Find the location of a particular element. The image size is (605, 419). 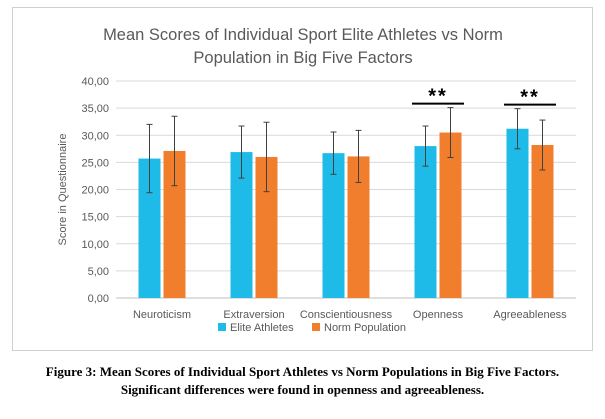

legend-label-elite-athletes: Elite Athletes is located at coordinates (262, 328).